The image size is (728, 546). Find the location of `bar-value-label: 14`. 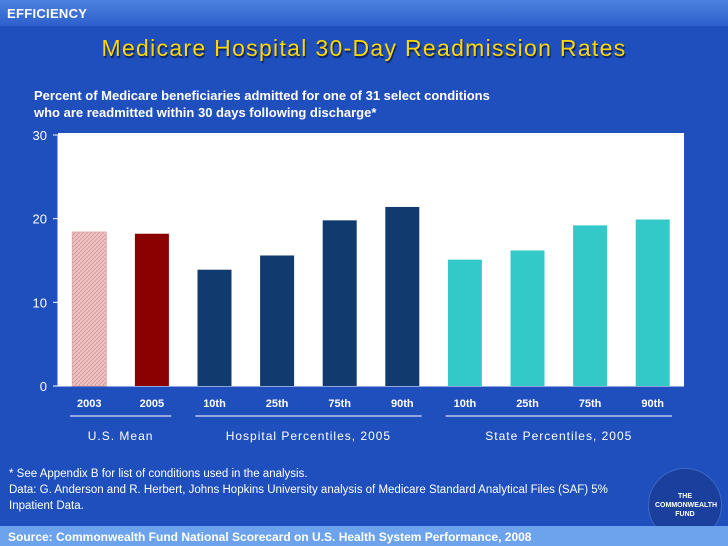

bar-value-label: 14 is located at coordinates (214, 257).